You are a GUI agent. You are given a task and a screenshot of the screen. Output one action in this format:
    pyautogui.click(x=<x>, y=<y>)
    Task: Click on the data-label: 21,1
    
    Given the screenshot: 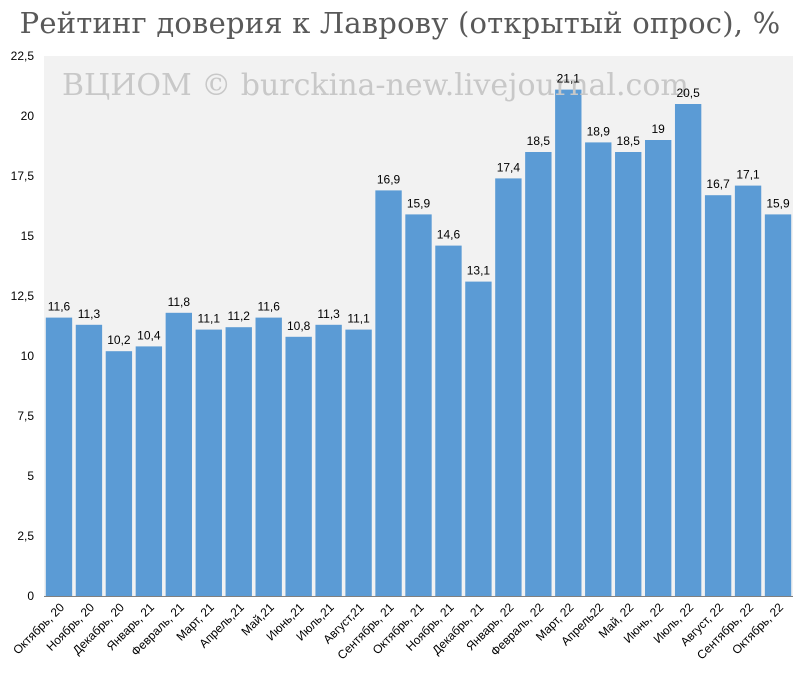 What is the action you would take?
    pyautogui.click(x=569, y=79)
    